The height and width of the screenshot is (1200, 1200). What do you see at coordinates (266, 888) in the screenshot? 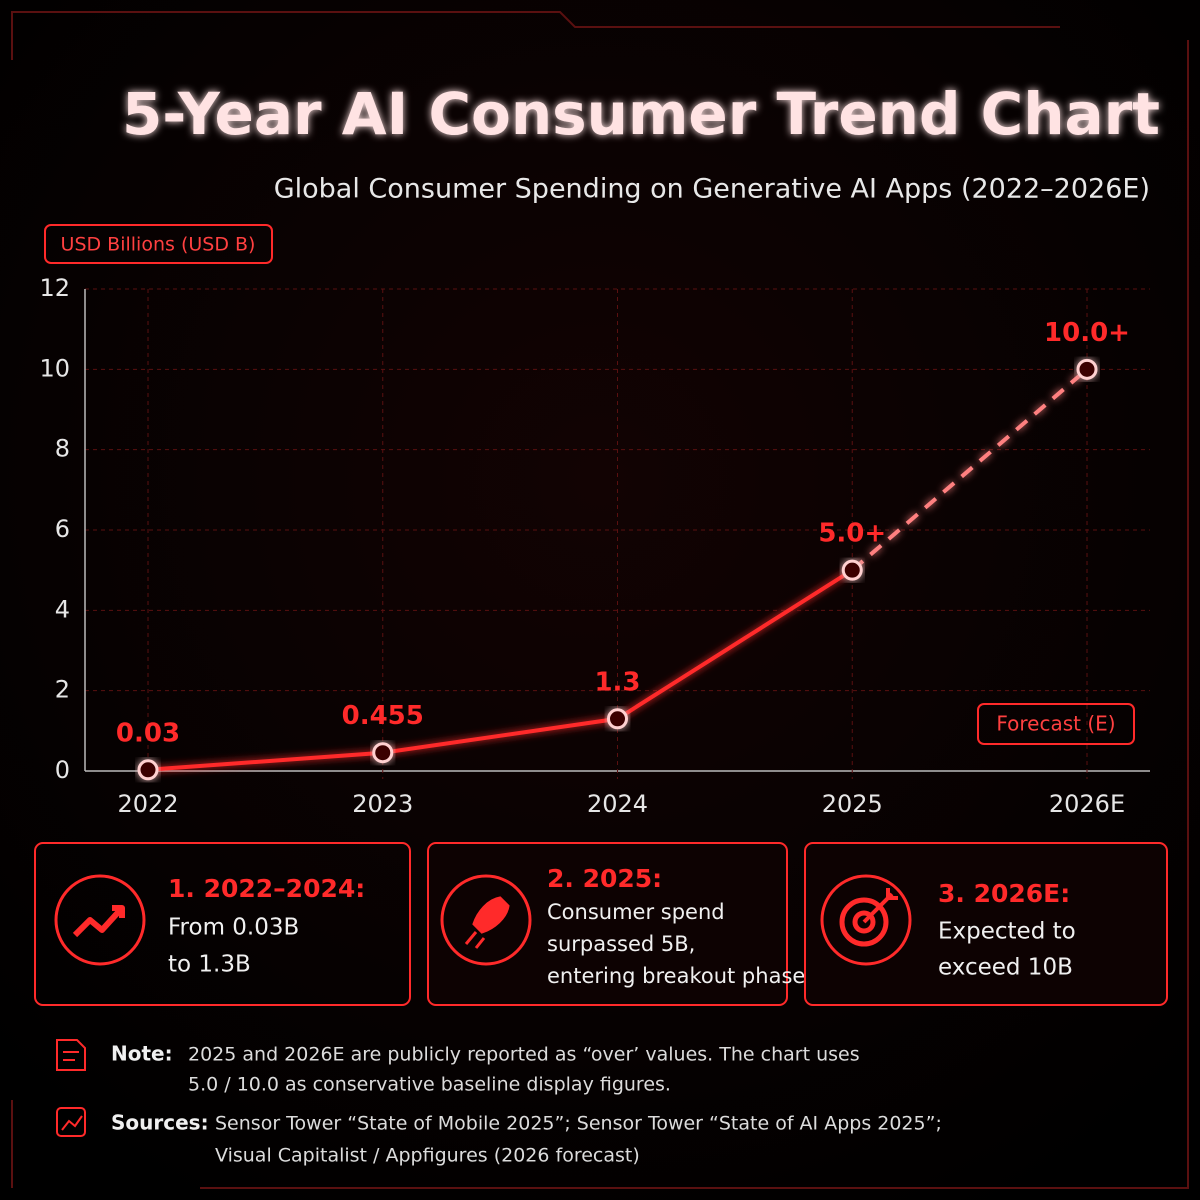
I see `card-title: 1. 2022–2024:` at bounding box center [266, 888].